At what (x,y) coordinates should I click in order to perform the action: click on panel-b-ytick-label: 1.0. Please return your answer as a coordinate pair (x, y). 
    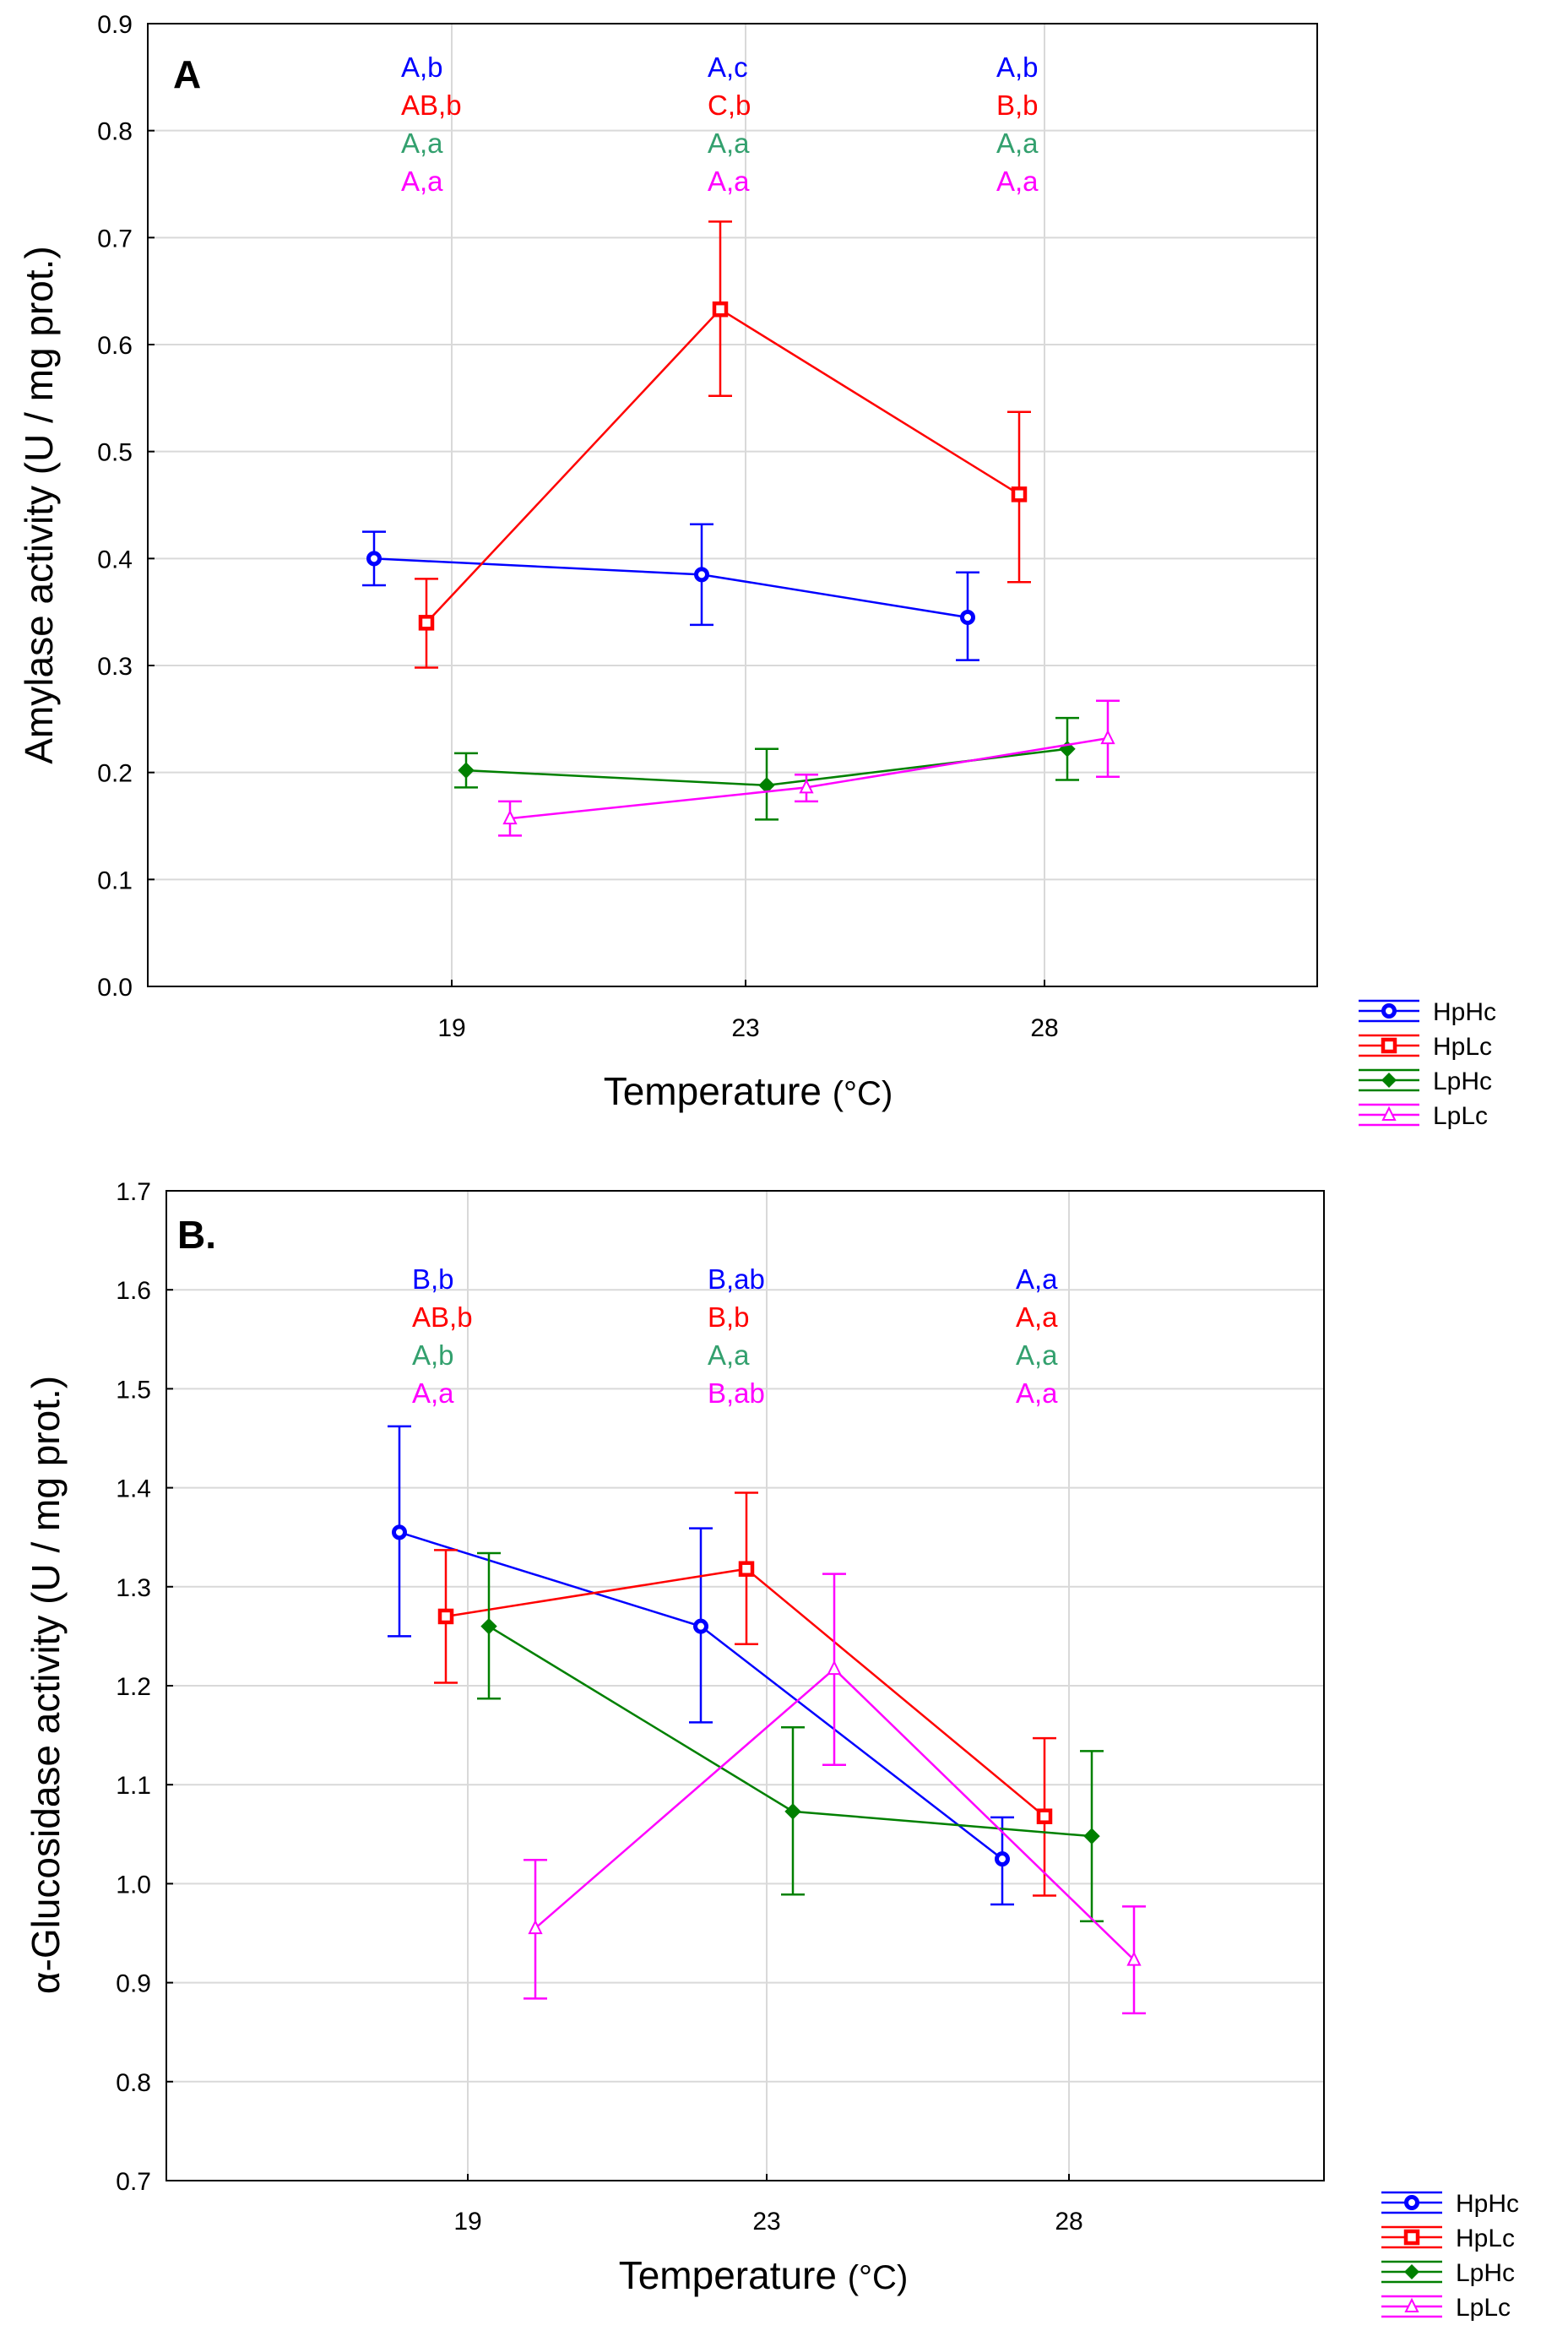
    Looking at the image, I should click on (133, 1885).